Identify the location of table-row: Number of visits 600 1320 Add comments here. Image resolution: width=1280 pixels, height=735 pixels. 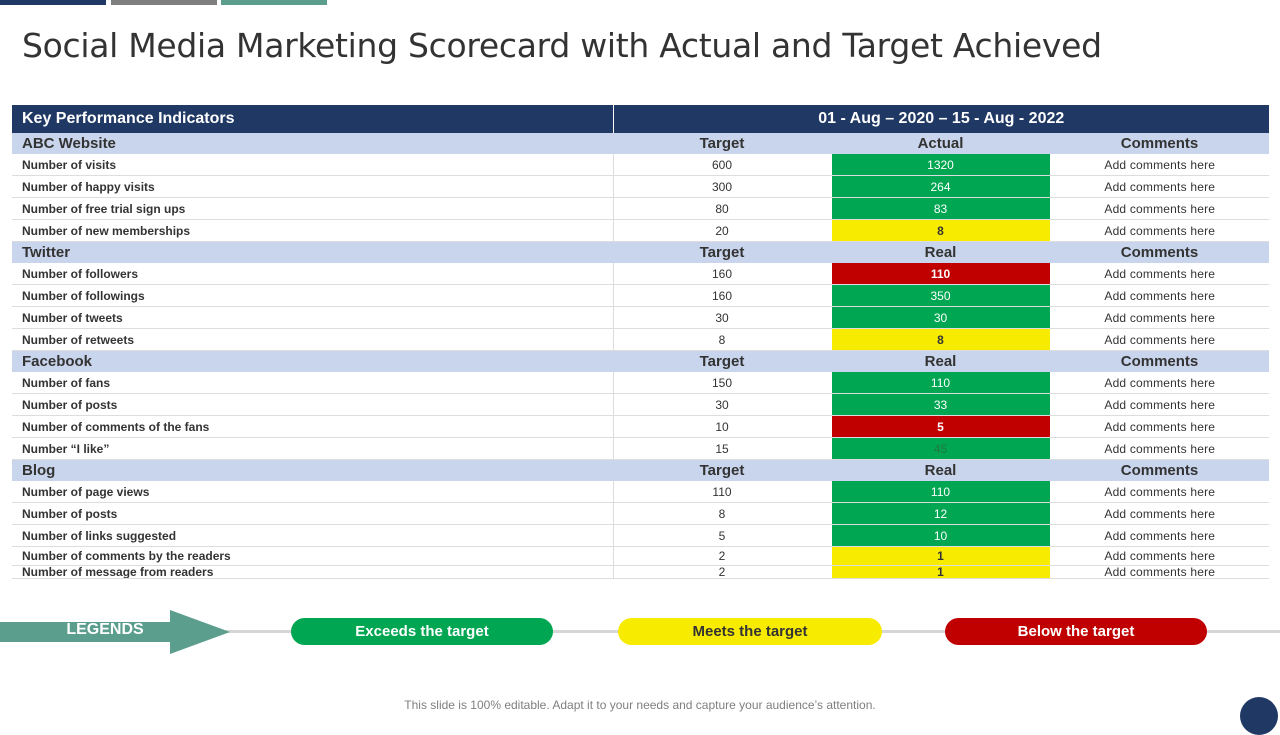
(641, 165).